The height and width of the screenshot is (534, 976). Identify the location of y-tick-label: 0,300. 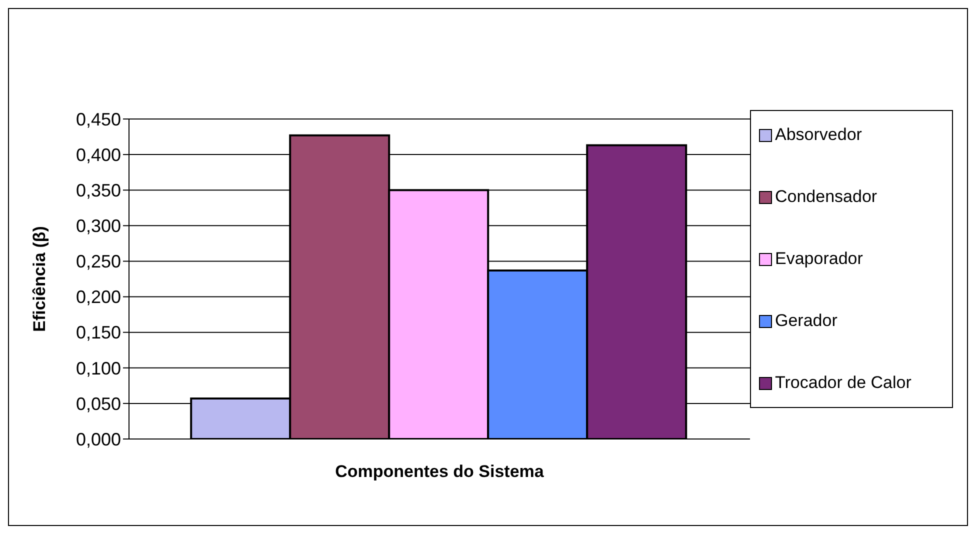
(98, 226).